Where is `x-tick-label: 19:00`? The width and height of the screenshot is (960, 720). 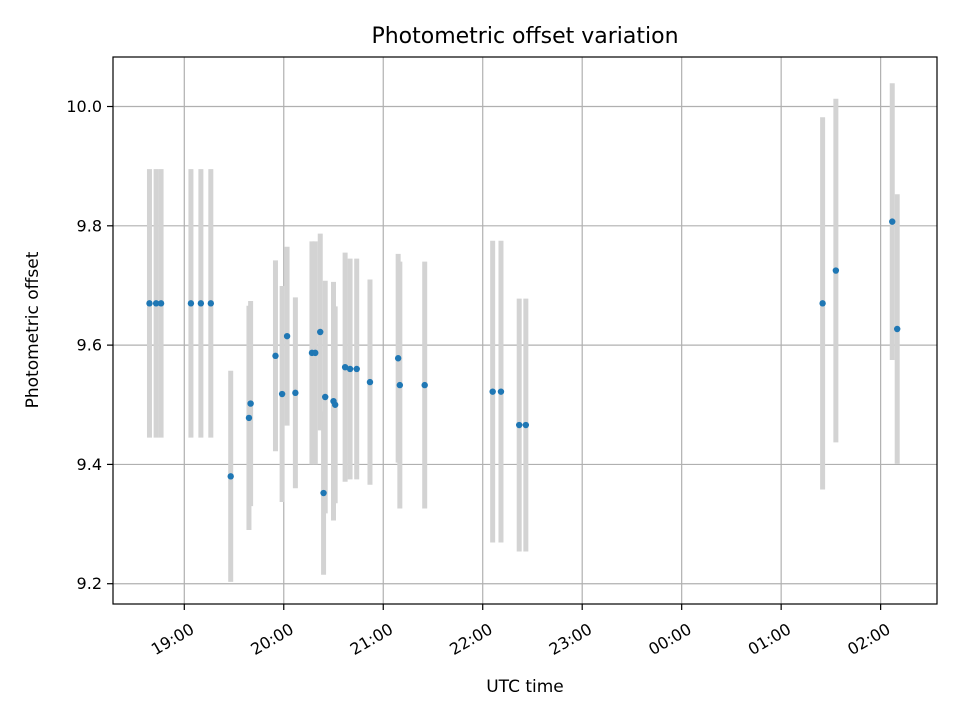 x-tick-label: 19:00 is located at coordinates (172, 639).